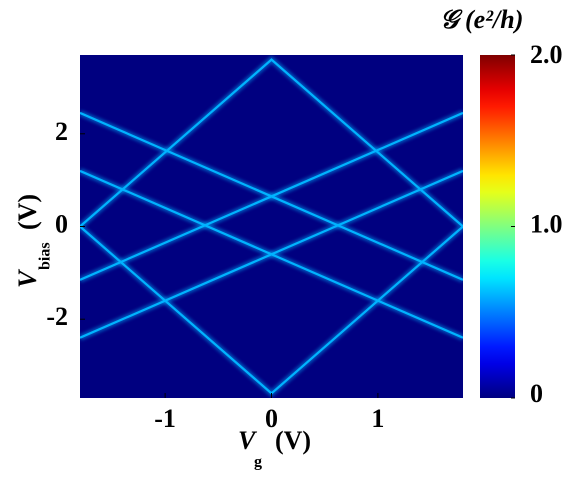 The image size is (581, 481). I want to click on colorbar, so click(497, 226).